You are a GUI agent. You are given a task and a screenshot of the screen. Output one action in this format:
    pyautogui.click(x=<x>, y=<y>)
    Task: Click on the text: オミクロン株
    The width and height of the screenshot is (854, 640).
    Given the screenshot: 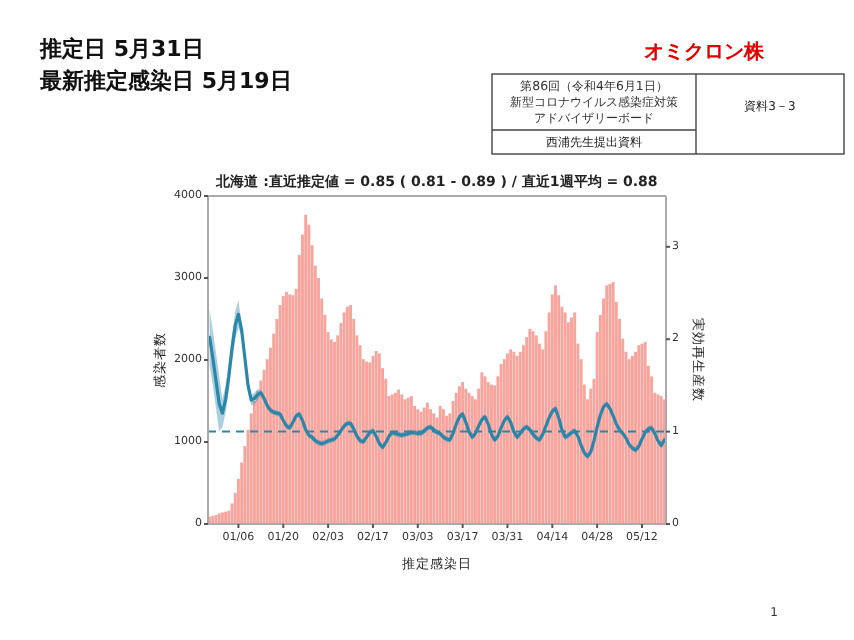 What is the action you would take?
    pyautogui.click(x=705, y=52)
    